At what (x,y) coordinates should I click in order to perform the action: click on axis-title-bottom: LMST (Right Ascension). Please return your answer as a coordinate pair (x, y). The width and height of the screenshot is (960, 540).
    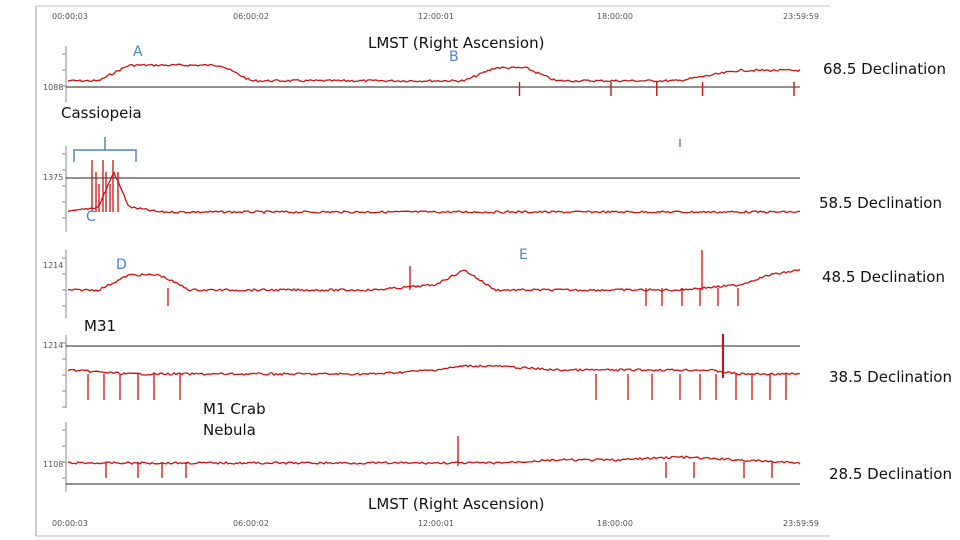
    Looking at the image, I should click on (456, 504).